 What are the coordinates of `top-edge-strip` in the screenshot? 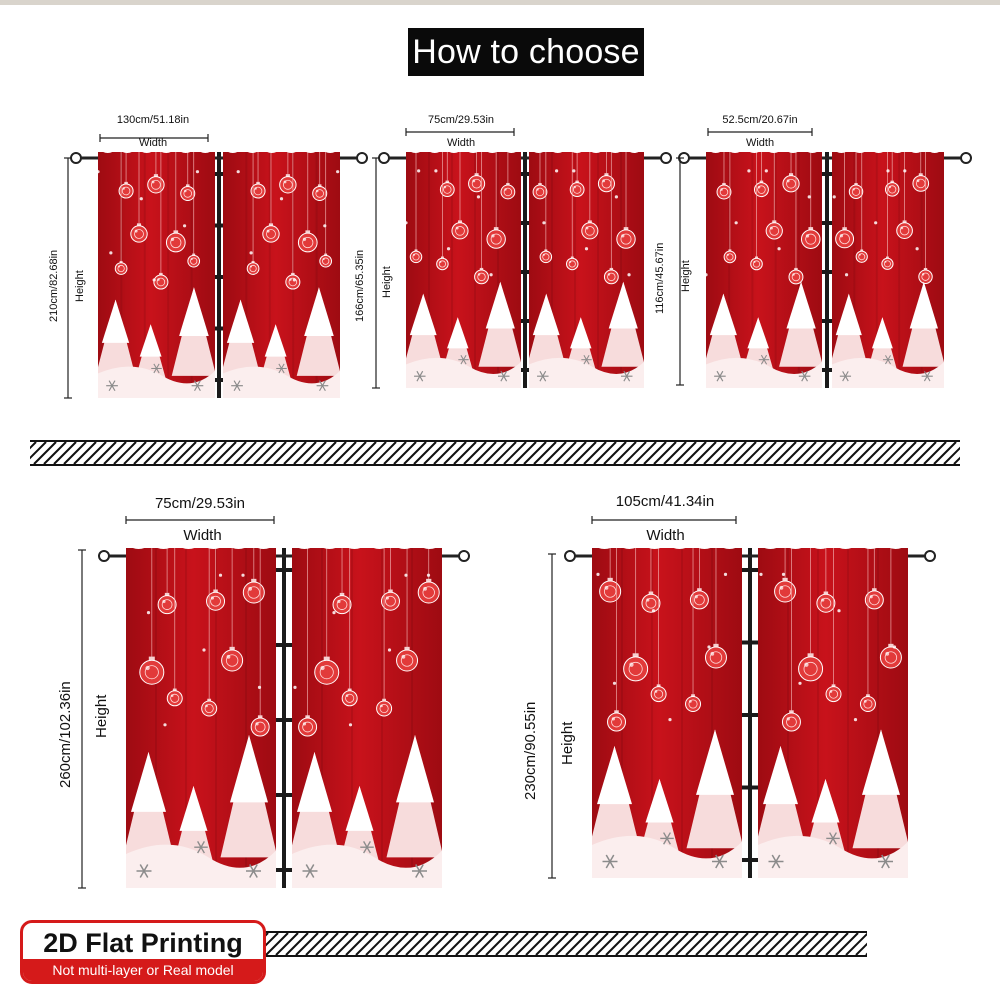 It's located at (500, 2).